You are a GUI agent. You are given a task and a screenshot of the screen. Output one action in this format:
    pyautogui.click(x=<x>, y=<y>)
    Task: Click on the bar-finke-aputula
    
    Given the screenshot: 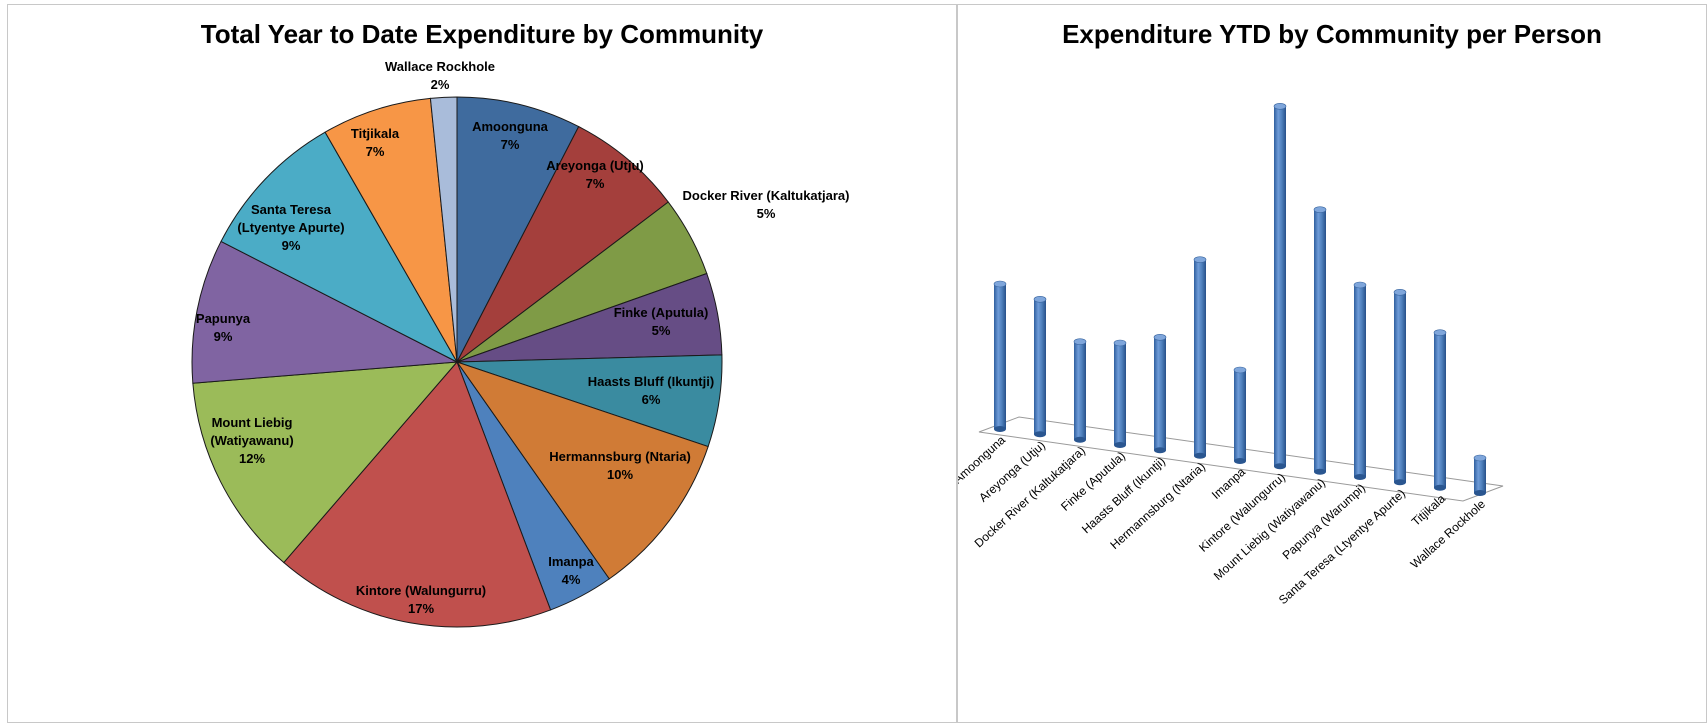 What is the action you would take?
    pyautogui.click(x=1120, y=393)
    